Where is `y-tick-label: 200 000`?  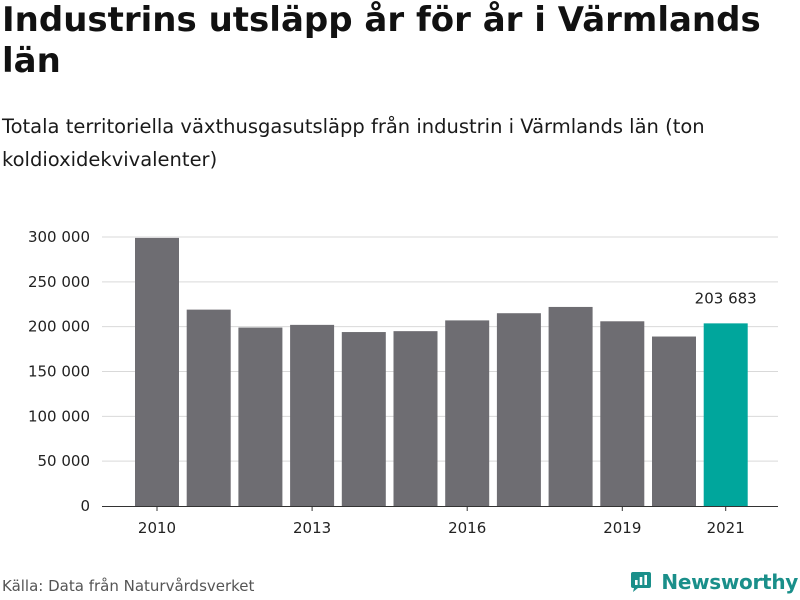 y-tick-label: 200 000 is located at coordinates (59, 327).